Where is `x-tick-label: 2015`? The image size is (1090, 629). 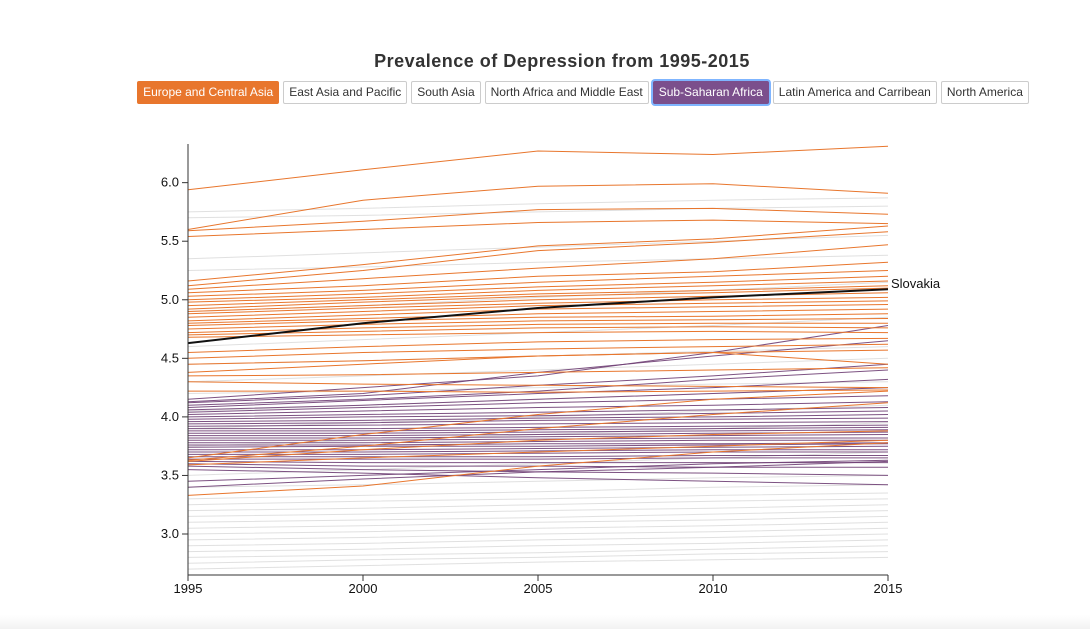
x-tick-label: 2015 is located at coordinates (888, 588).